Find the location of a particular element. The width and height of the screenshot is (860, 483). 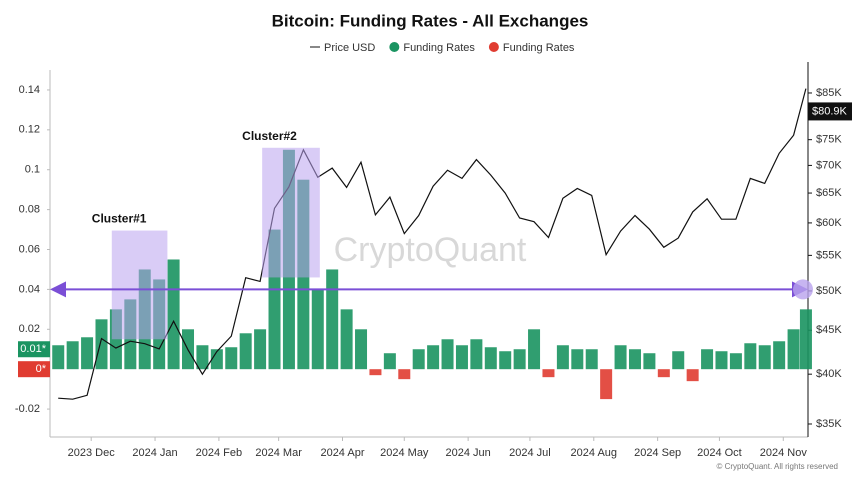

cluster-label: Cluster#2 is located at coordinates (269, 136).